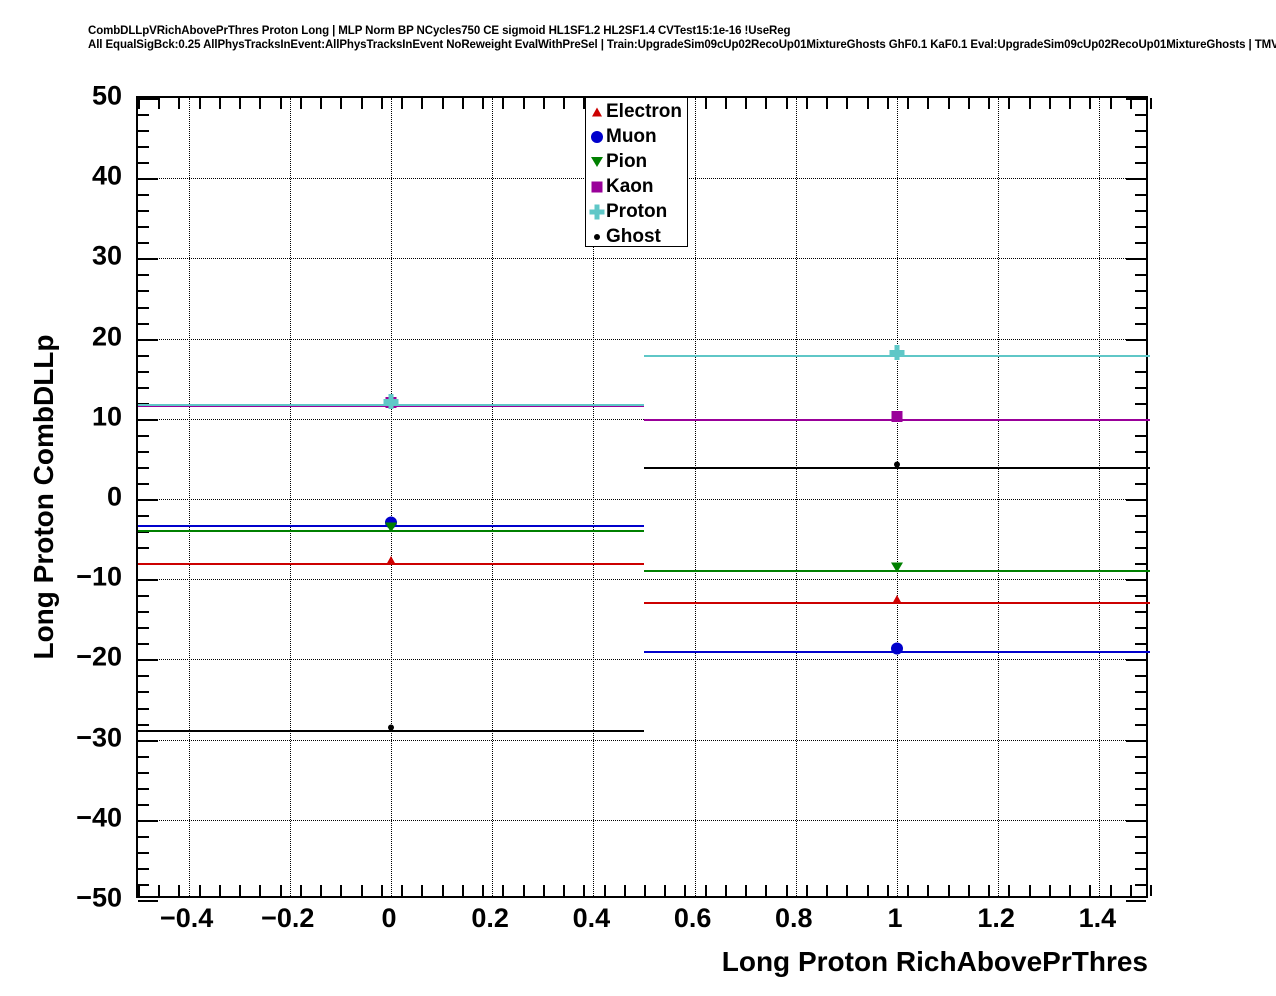 This screenshot has width=1276, height=996. I want to click on legend-item-proton: Proton, so click(636, 211).